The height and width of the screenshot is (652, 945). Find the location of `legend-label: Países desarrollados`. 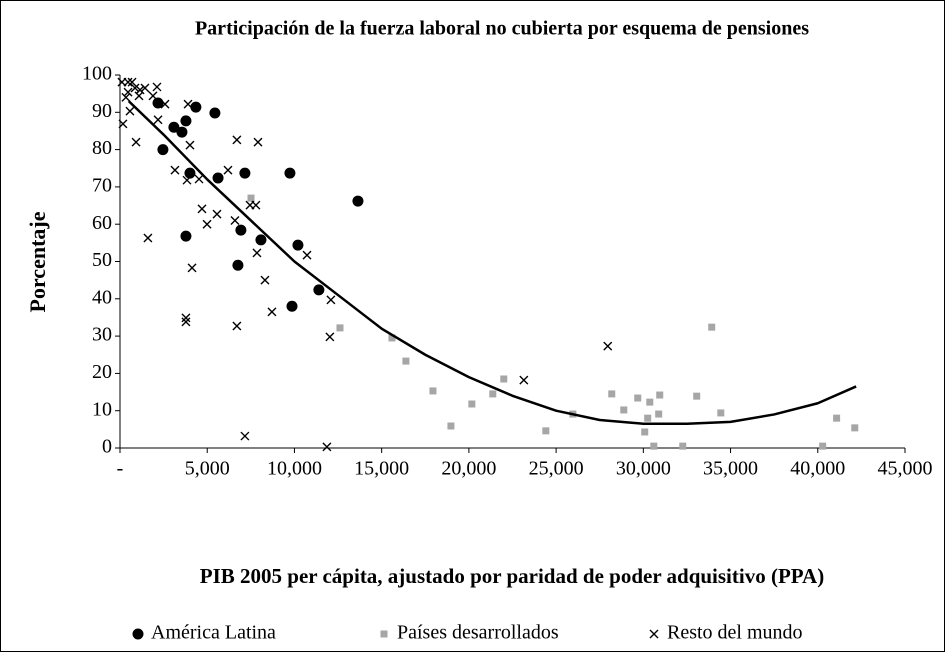

legend-label: Países desarrollados is located at coordinates (478, 633).